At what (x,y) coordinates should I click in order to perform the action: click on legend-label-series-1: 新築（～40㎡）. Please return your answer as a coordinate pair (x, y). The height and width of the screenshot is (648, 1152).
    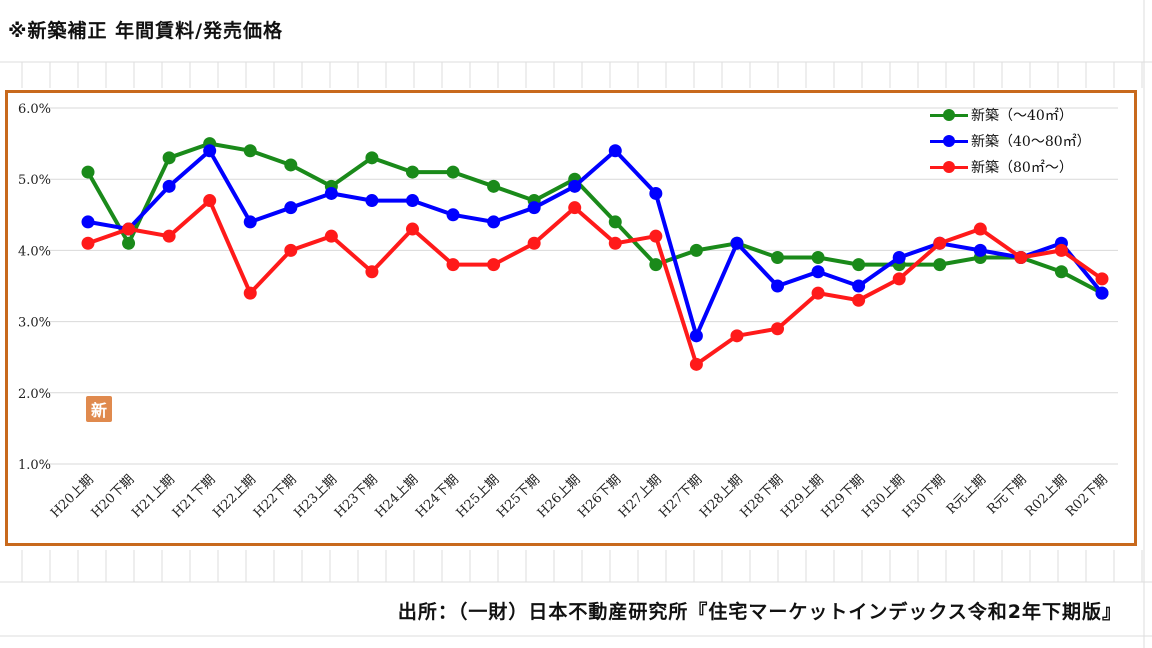
    Looking at the image, I should click on (1022, 116).